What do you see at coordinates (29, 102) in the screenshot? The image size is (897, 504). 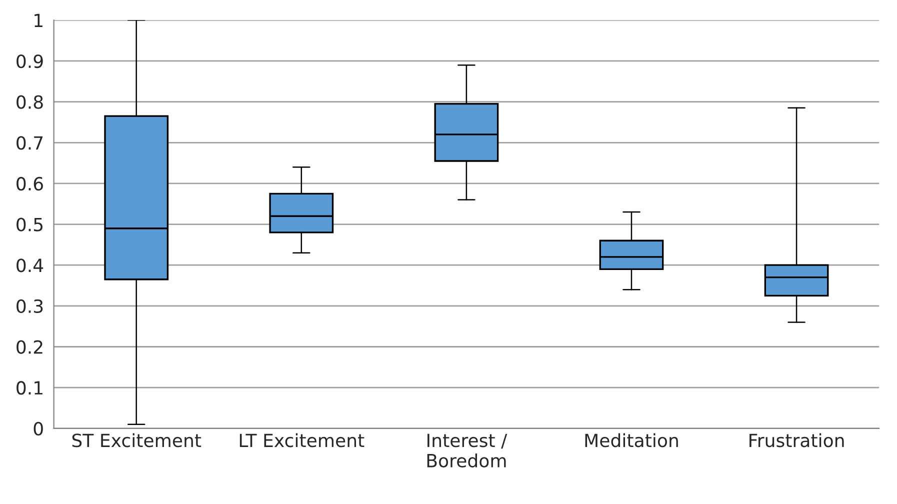 I see `y-tick-label: 0.8` at bounding box center [29, 102].